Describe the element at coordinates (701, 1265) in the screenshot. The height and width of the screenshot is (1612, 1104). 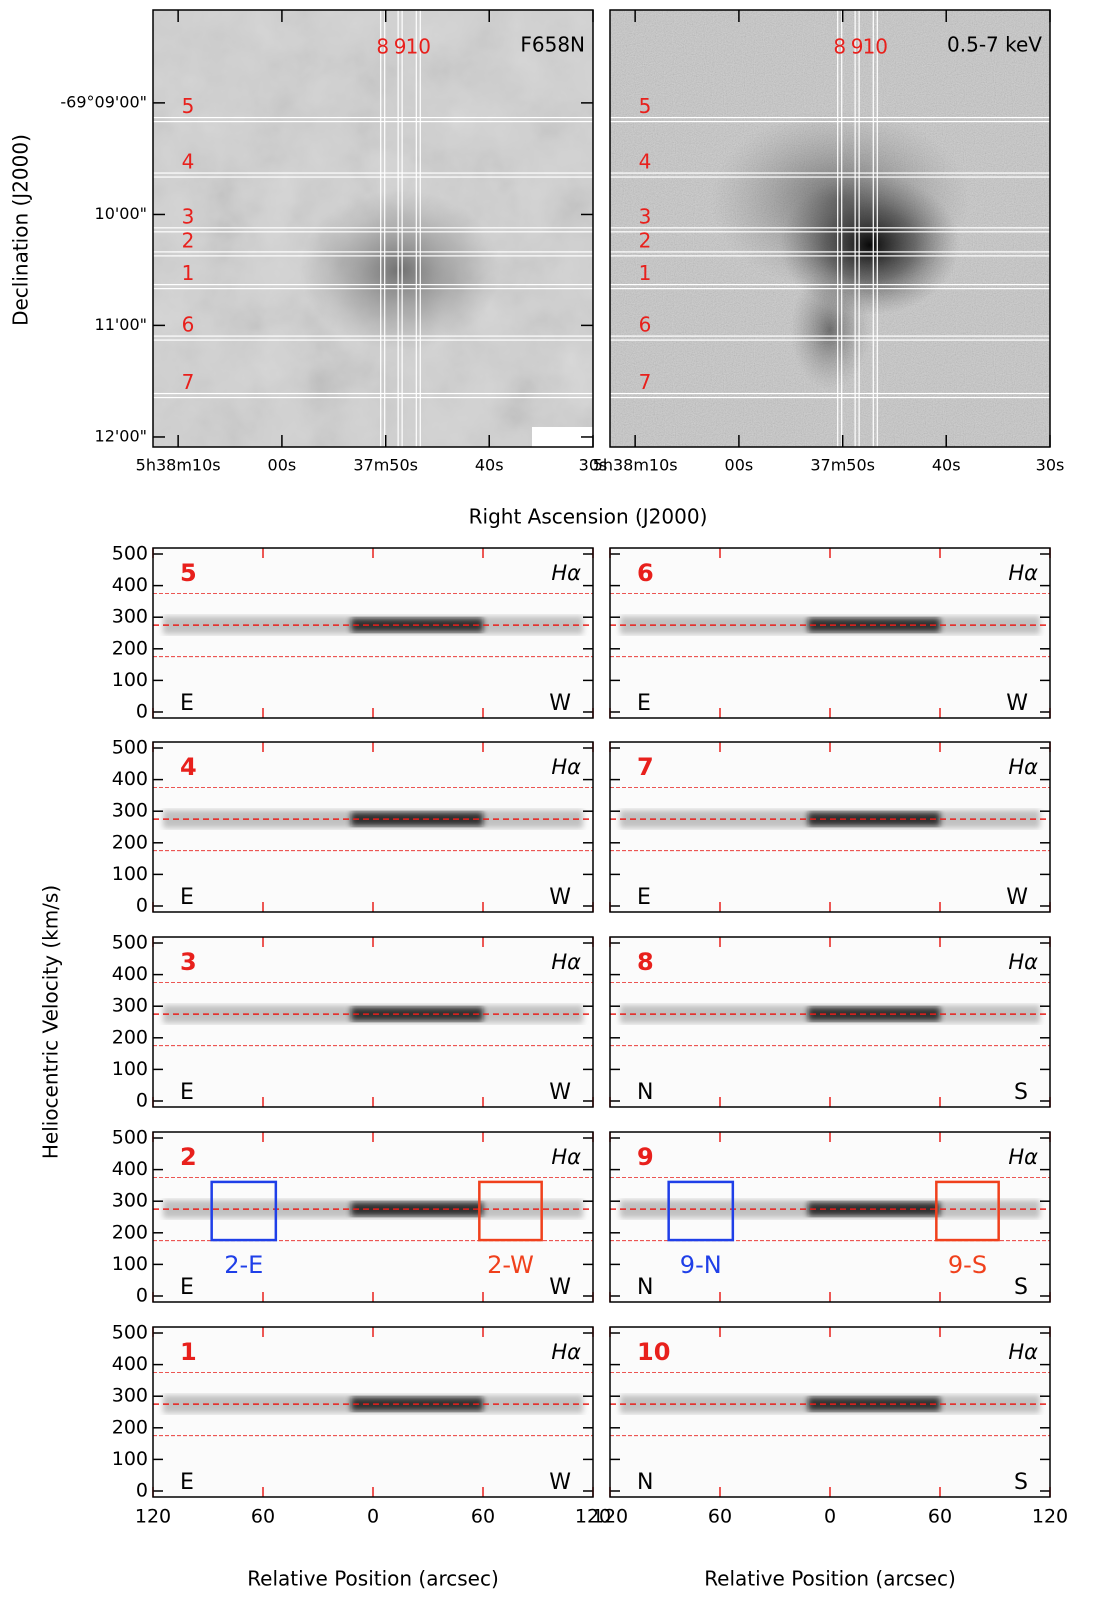
I see `region-label: 9-N` at that location.